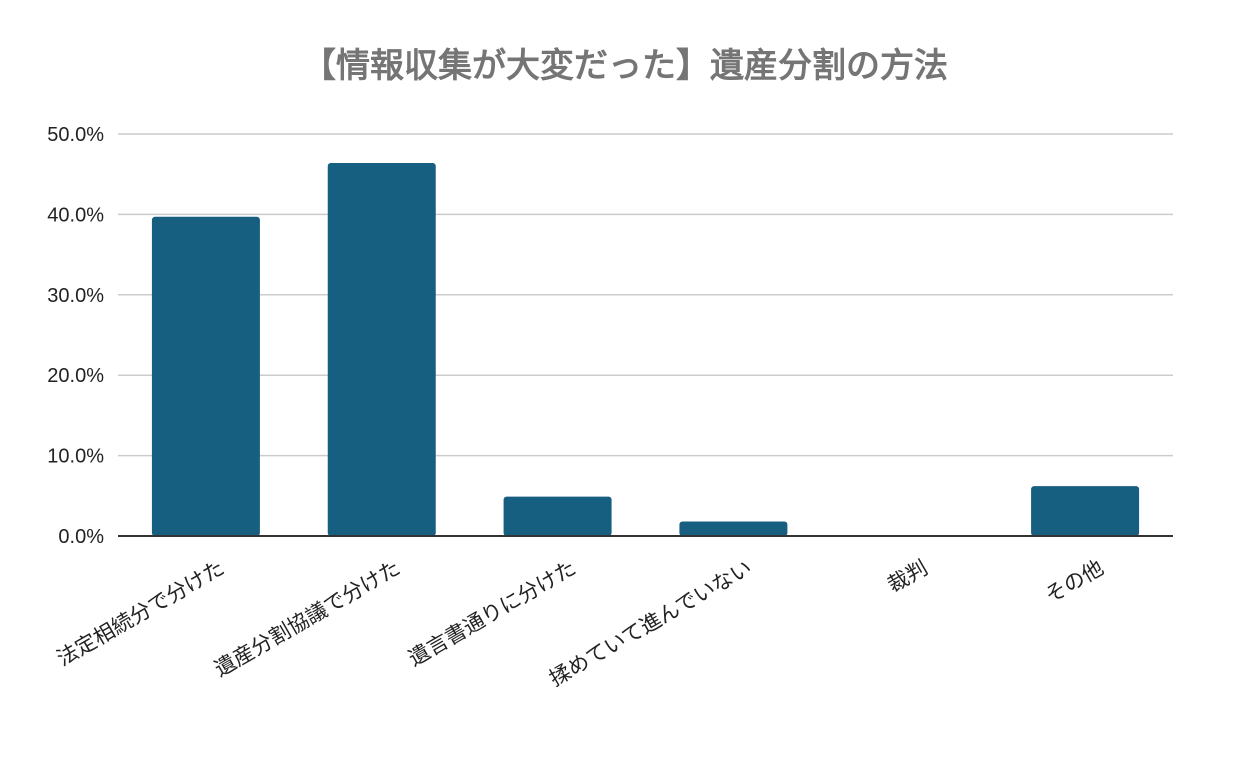  What do you see at coordinates (141, 613) in the screenshot?
I see `x-tick-label: 法定相続分で分けた` at bounding box center [141, 613].